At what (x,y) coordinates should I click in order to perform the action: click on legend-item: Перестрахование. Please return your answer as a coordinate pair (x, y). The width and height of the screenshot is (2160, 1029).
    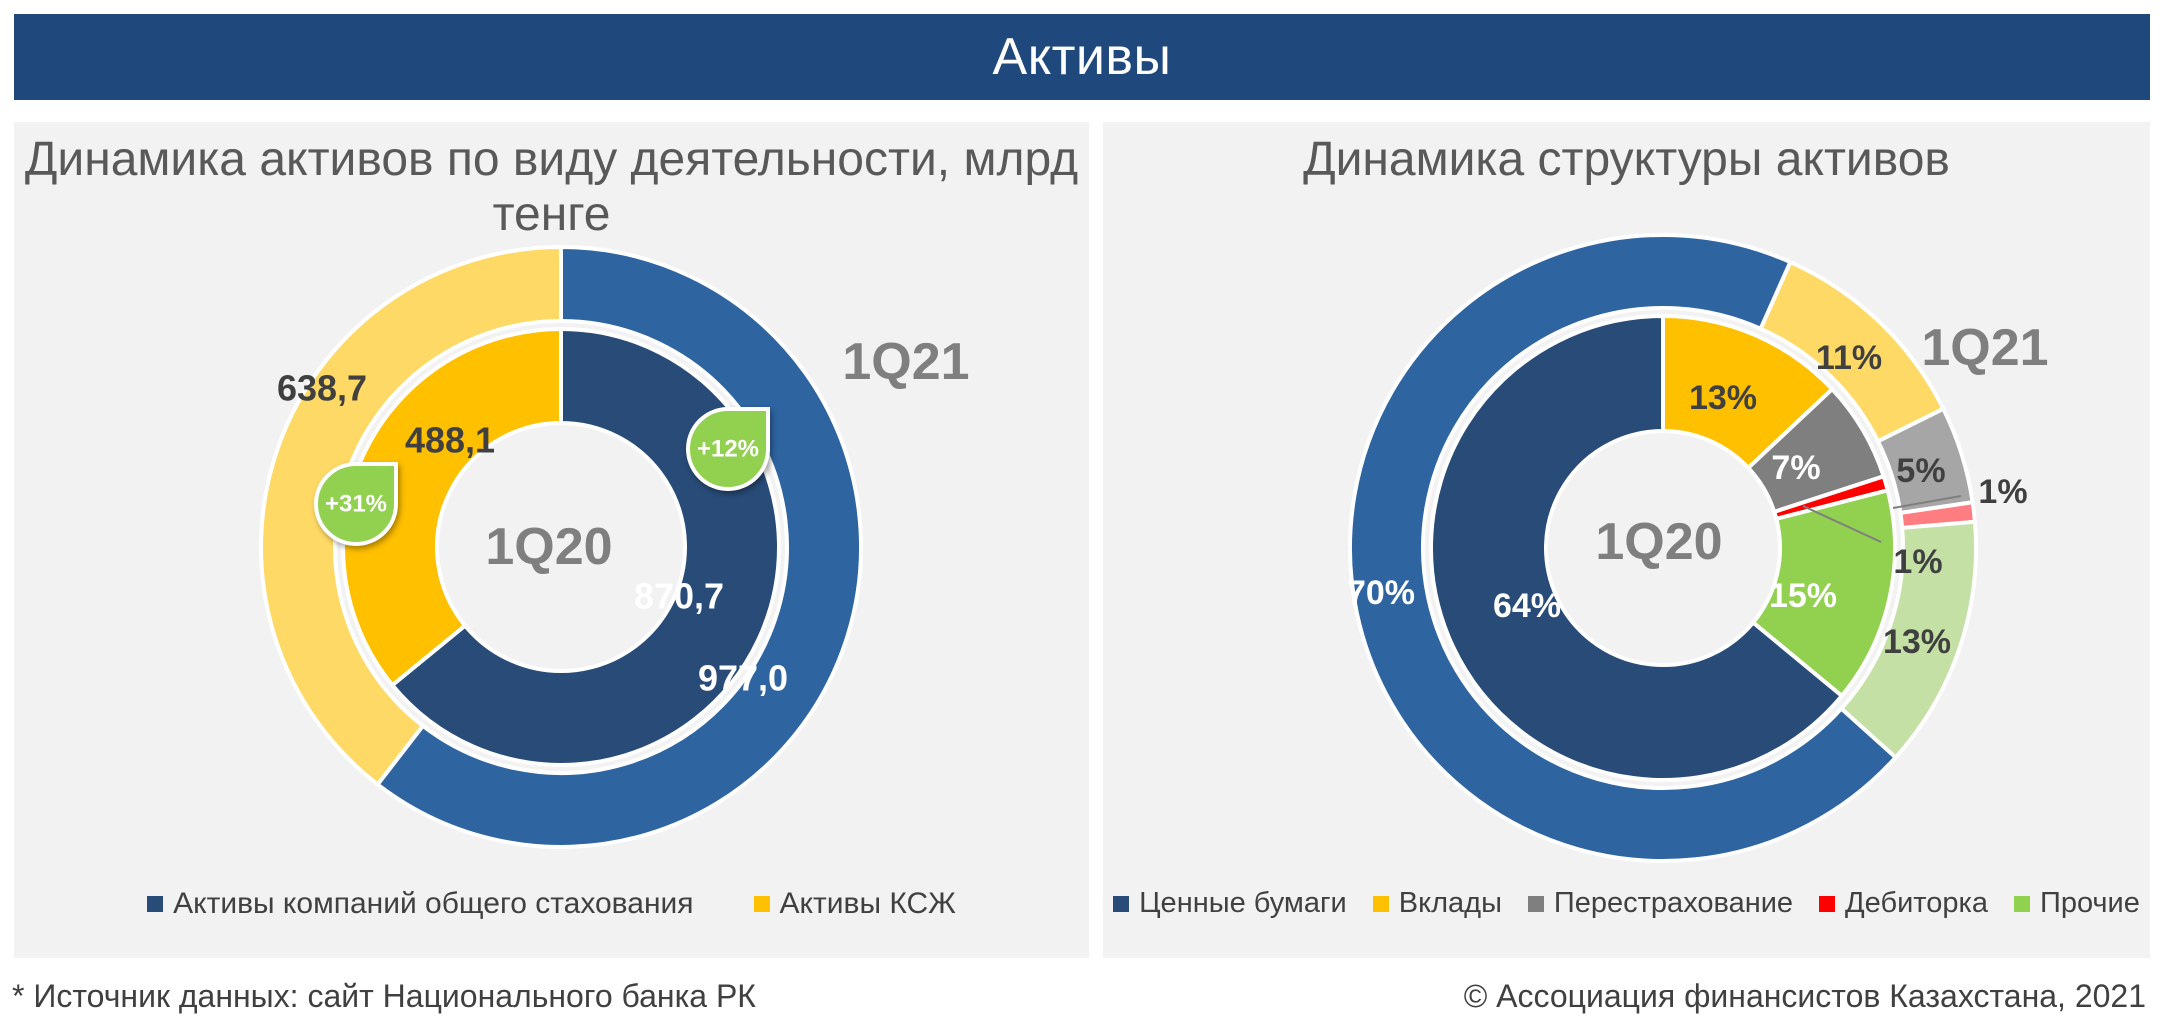
    Looking at the image, I should click on (1660, 903).